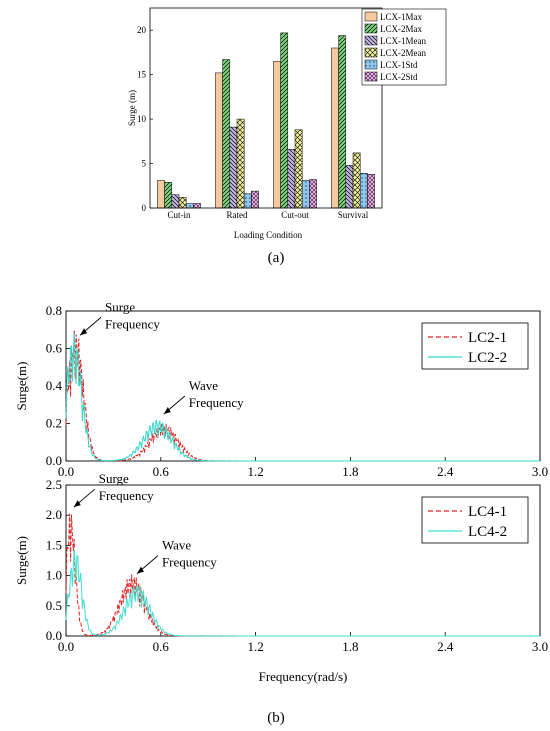  What do you see at coordinates (54, 605) in the screenshot?
I see `y-tick-label: 0.5` at bounding box center [54, 605].